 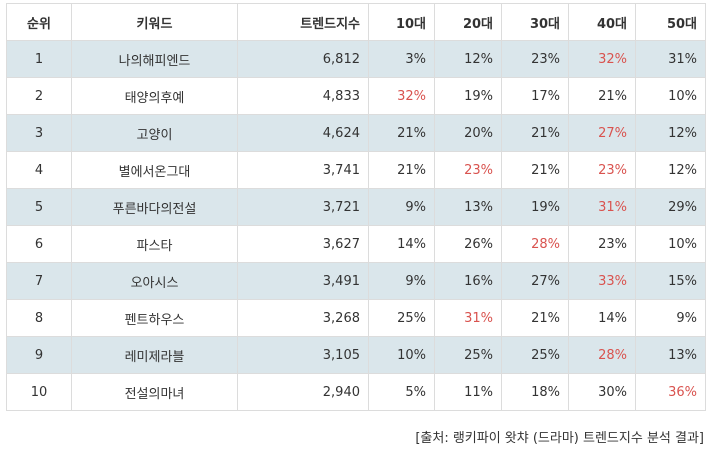 What do you see at coordinates (468, 318) in the screenshot?
I see `cell-age-20: 31%` at bounding box center [468, 318].